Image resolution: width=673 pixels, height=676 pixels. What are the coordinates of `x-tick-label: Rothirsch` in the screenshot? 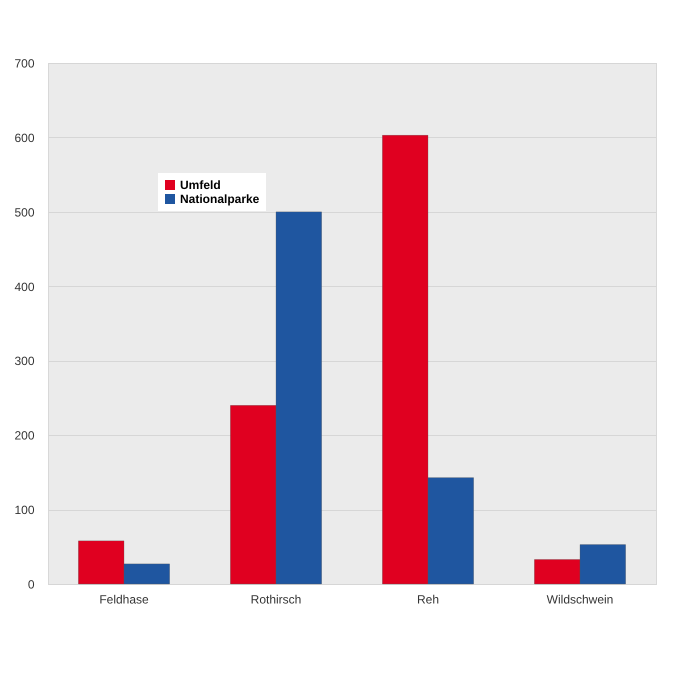 It's located at (276, 599).